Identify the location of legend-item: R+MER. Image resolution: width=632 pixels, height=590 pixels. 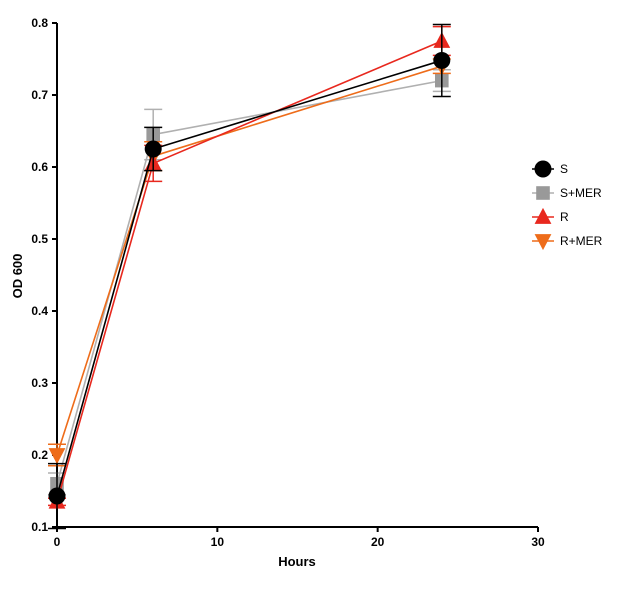
(567, 242).